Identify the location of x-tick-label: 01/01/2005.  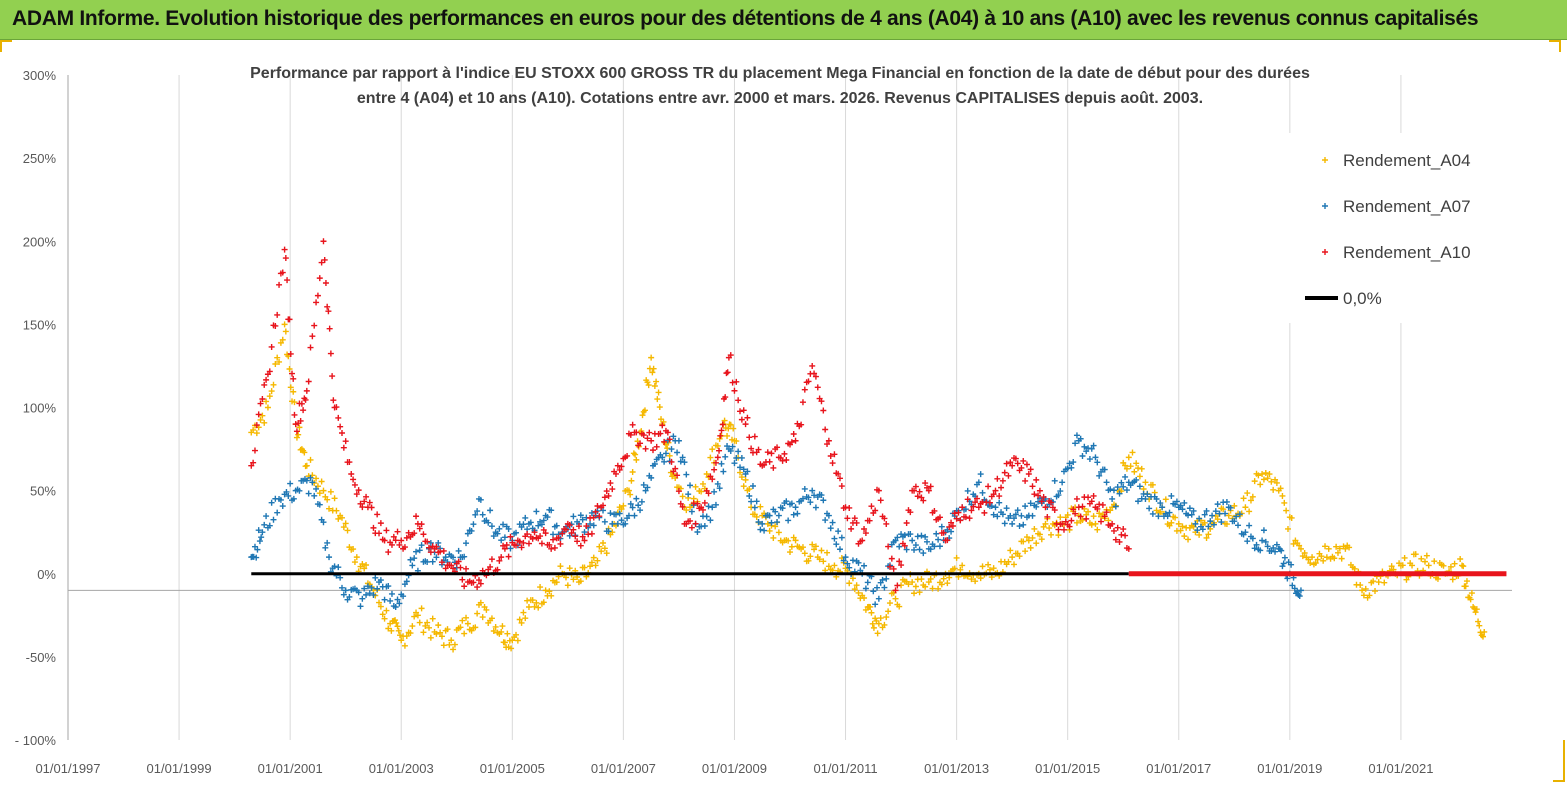
(512, 768).